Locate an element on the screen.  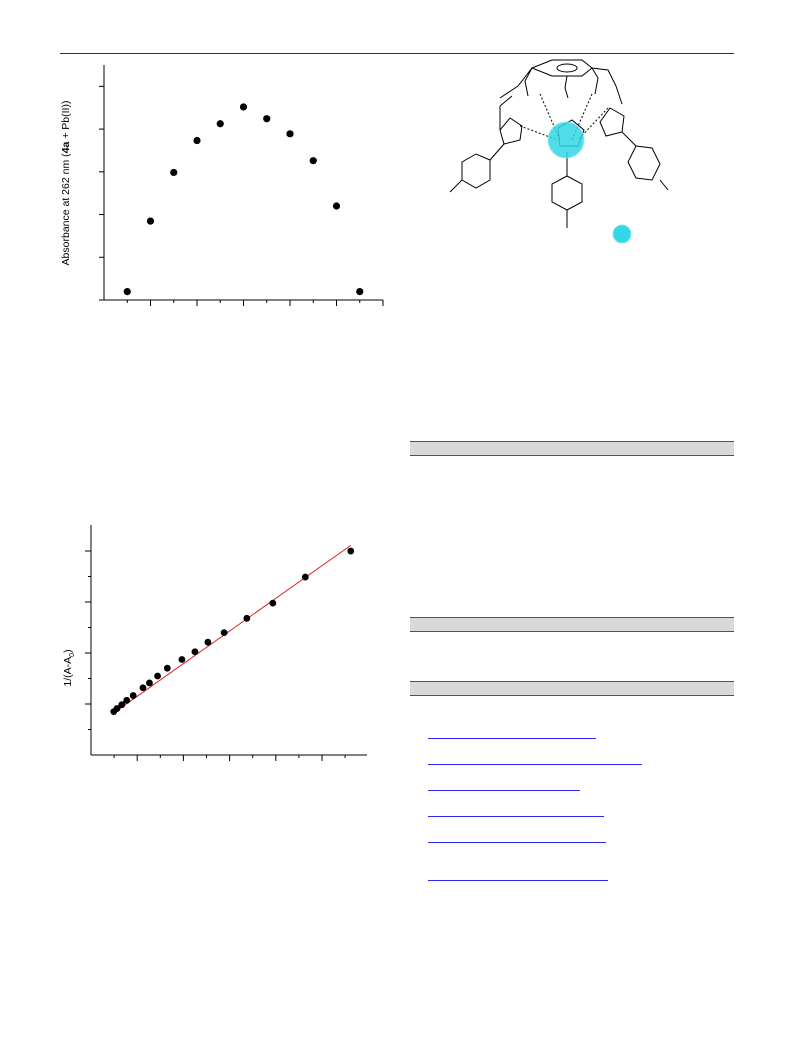
binding-fit-y-ticks is located at coordinates (88, 640).